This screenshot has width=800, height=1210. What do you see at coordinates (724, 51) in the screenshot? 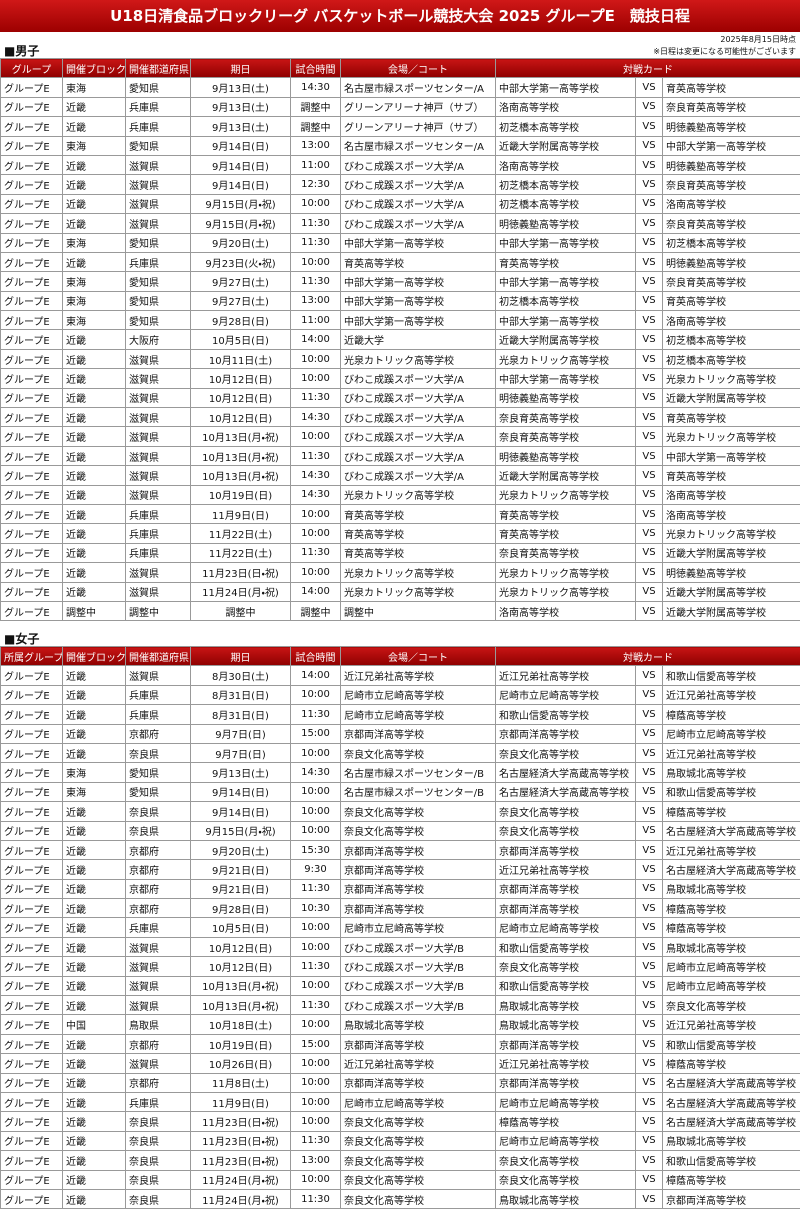
I see `note: ※日程は変更になる可能性がございます` at bounding box center [724, 51].